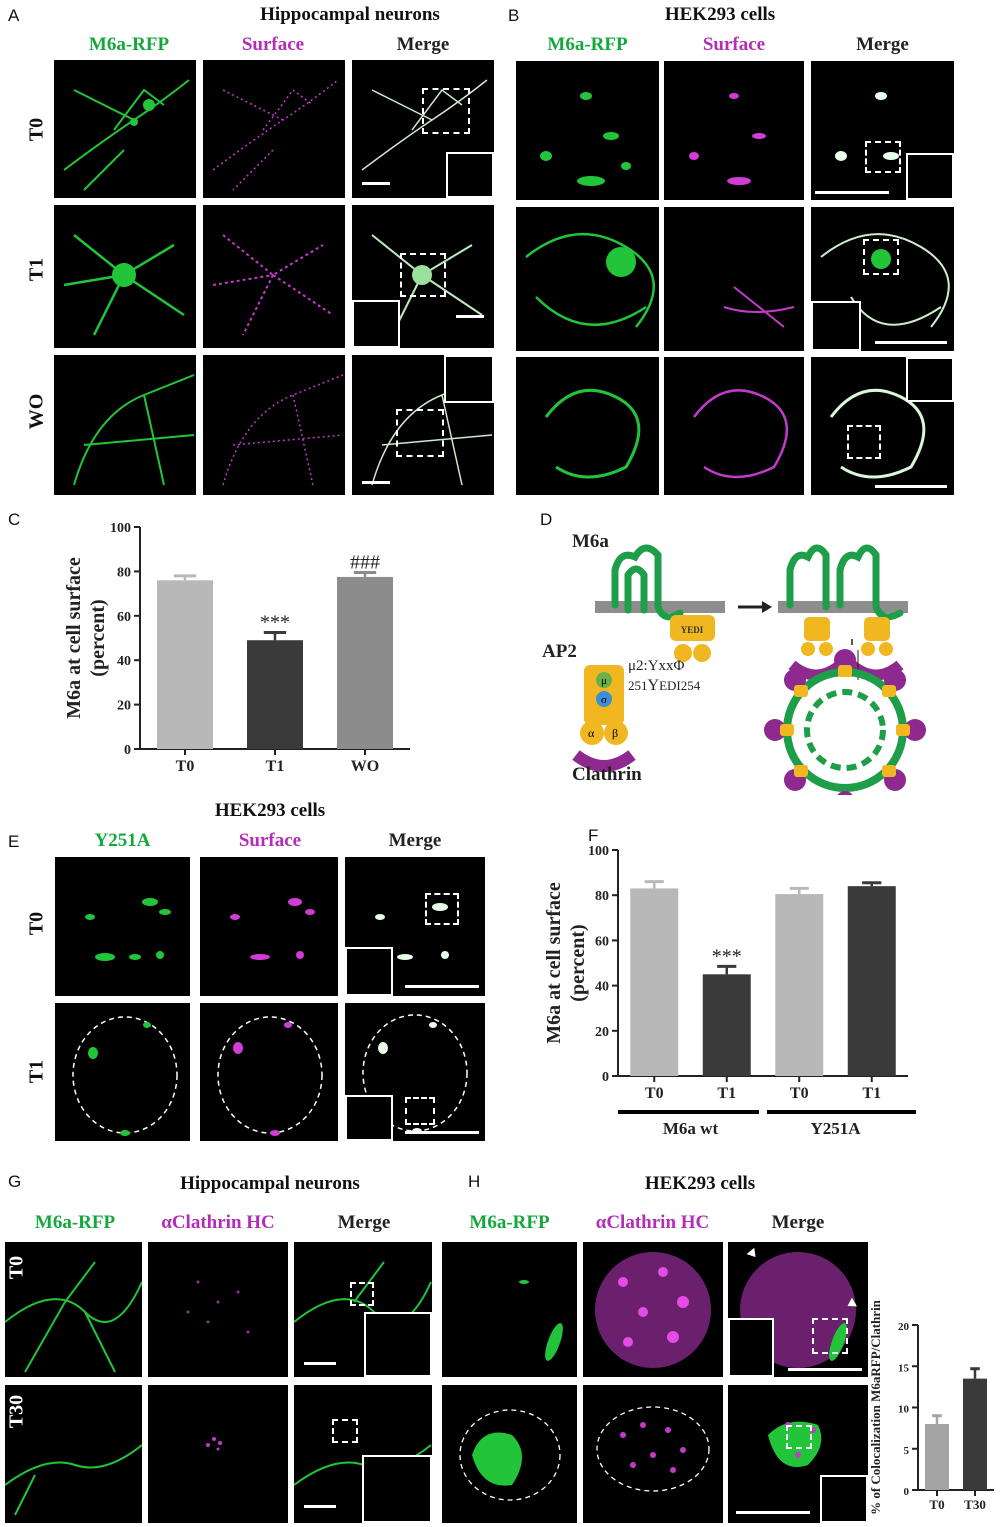 The image size is (1000, 1527). Describe the element at coordinates (129, 44) in the screenshot. I see `panel-a-channel-1: M6a-RFP` at that location.